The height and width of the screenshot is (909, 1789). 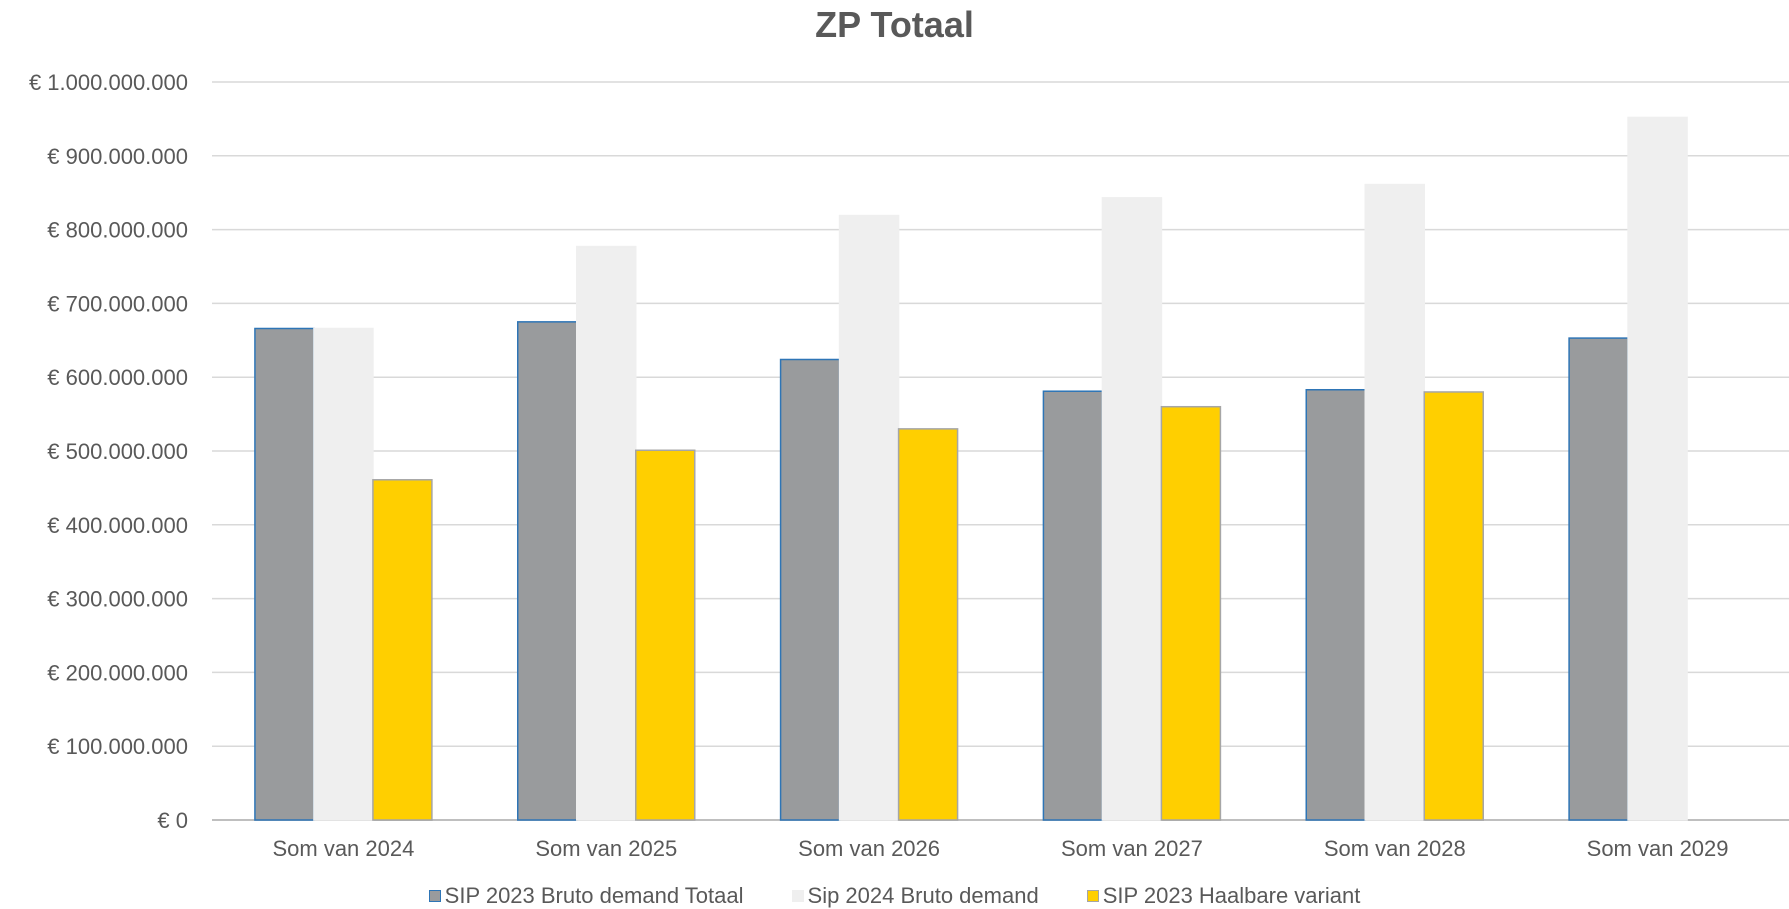 I want to click on x-tick-label: Som van 2024, so click(x=343, y=848).